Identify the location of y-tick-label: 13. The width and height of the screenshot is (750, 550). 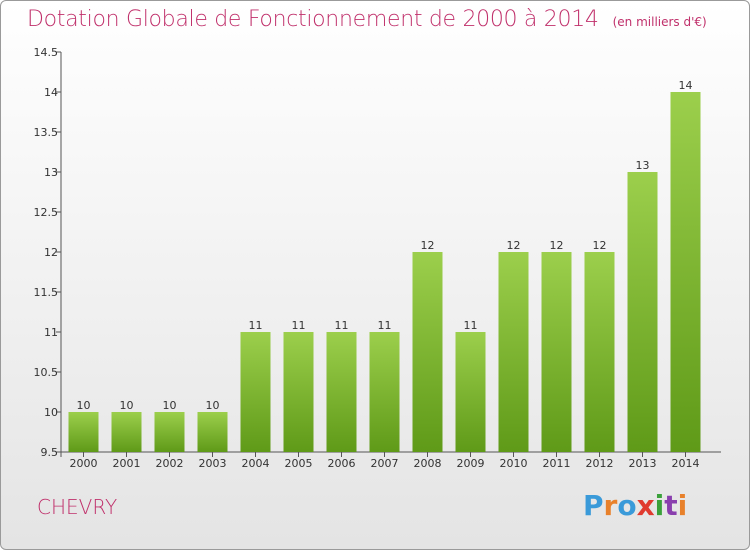
(51, 172).